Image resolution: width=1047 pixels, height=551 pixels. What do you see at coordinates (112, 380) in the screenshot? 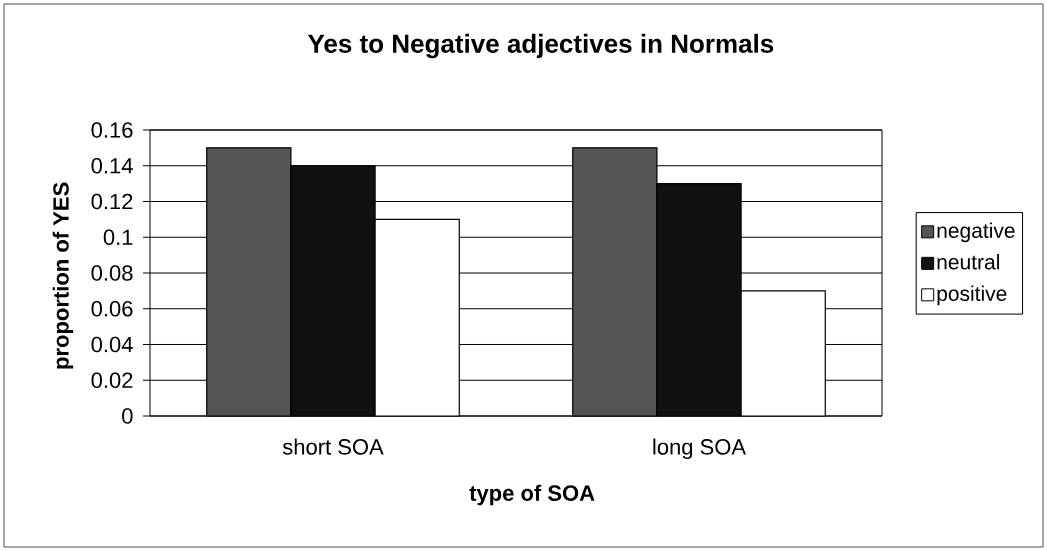
I see `y-tick-label: 0.02` at bounding box center [112, 380].